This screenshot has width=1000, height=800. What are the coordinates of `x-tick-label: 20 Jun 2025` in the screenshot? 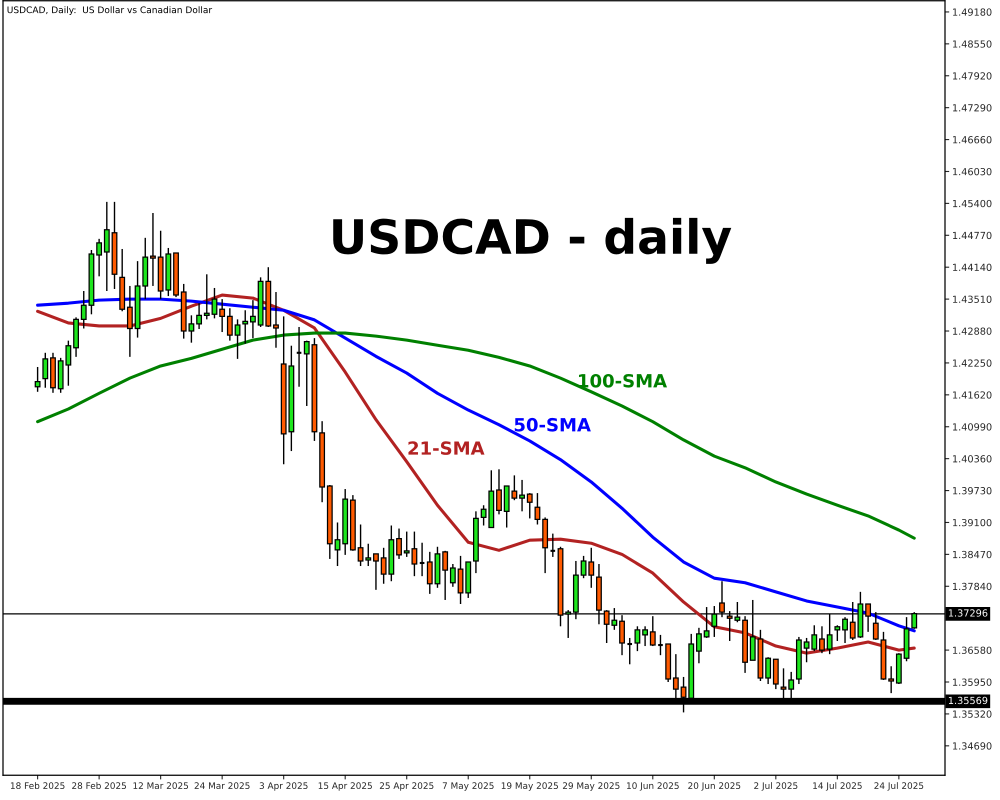 It's located at (714, 786).